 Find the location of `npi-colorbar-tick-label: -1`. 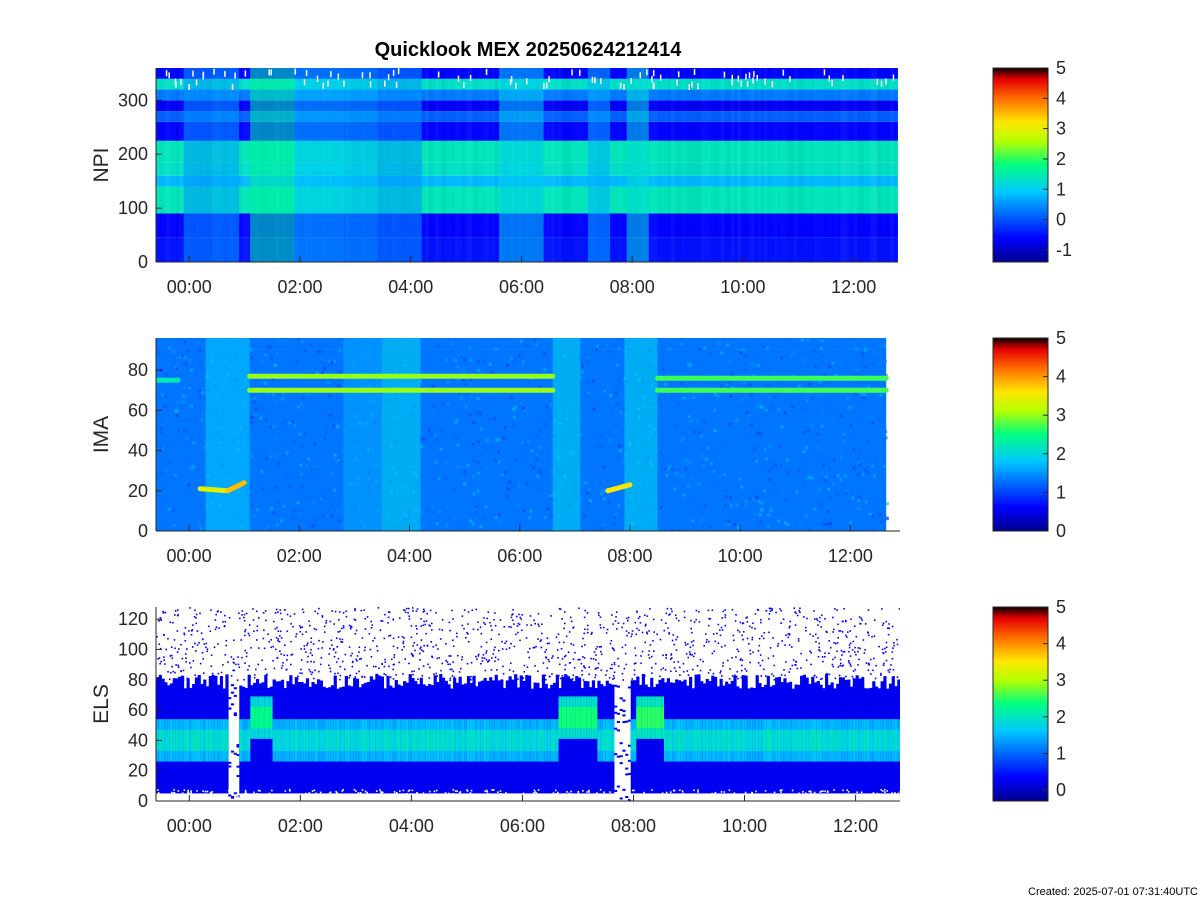

npi-colorbar-tick-label: -1 is located at coordinates (1064, 250).